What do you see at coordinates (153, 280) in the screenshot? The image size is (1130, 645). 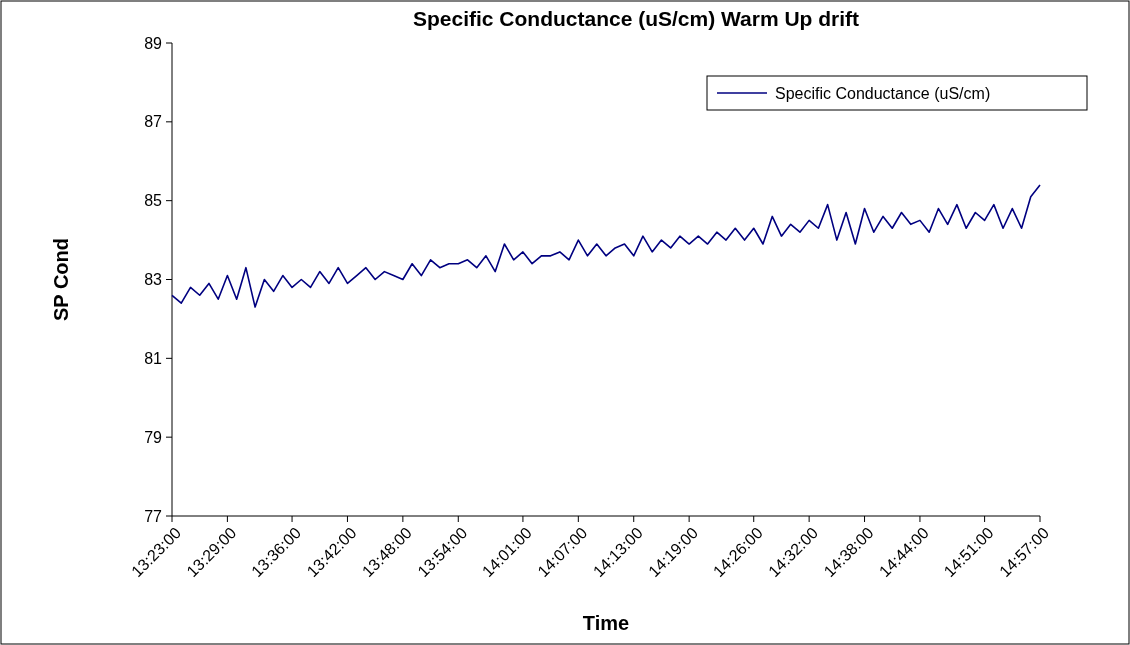 I see `y-tick-label: 83` at bounding box center [153, 280].